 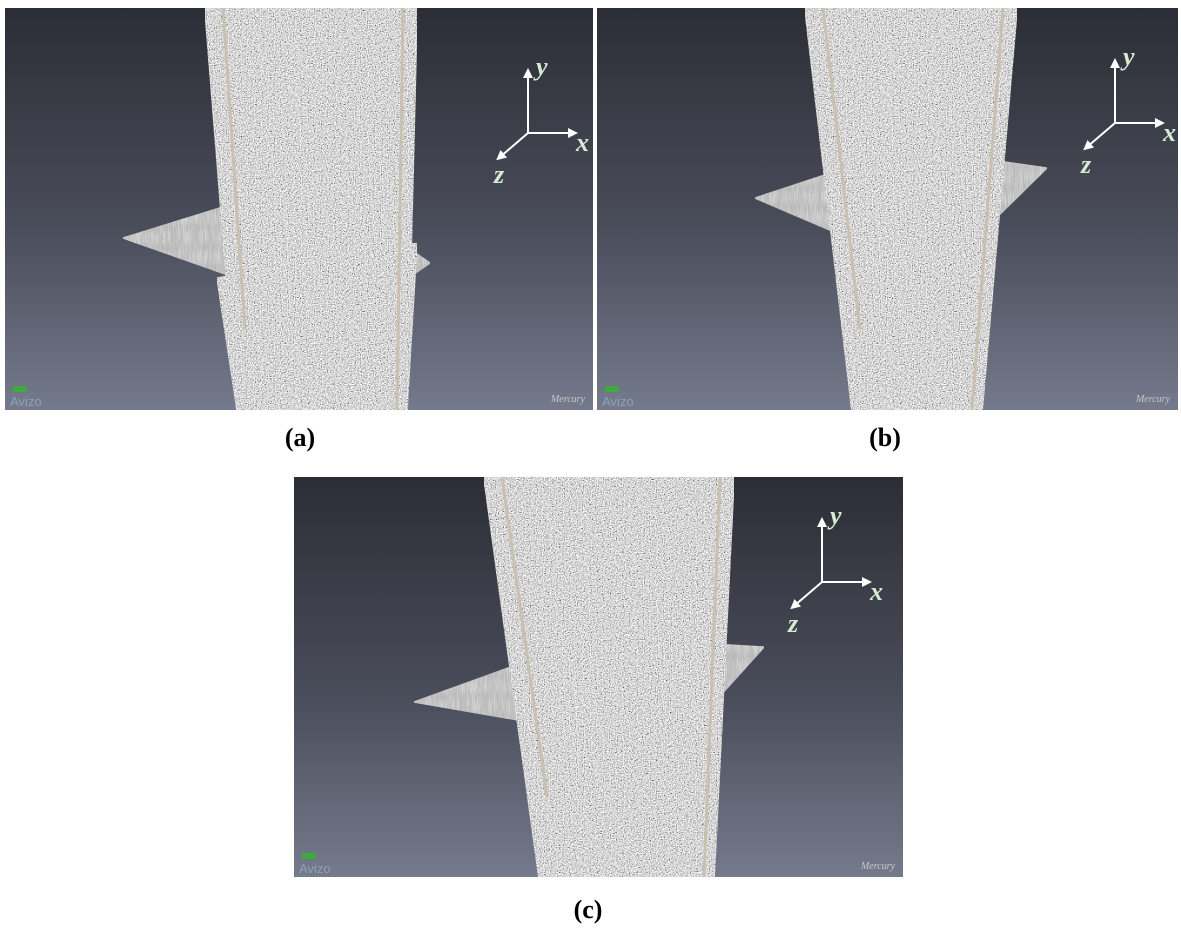 What do you see at coordinates (588, 909) in the screenshot?
I see `panel-caption: (c)` at bounding box center [588, 909].